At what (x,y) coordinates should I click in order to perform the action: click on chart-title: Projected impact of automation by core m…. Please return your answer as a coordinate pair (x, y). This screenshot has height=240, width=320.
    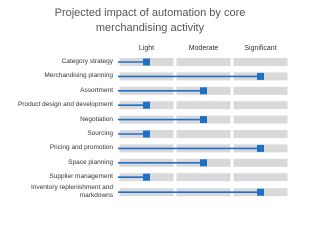
    Looking at the image, I should click on (150, 20).